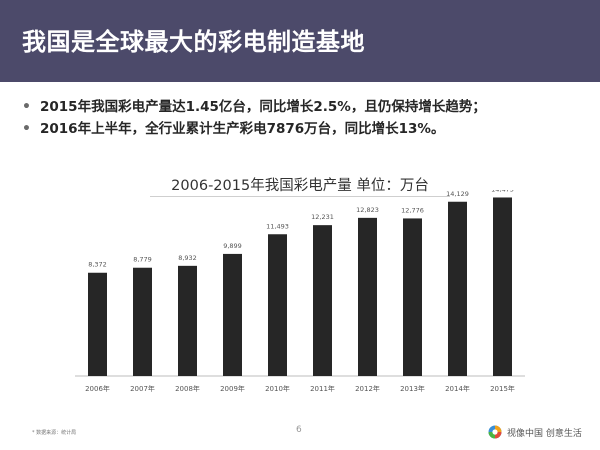 This screenshot has width=600, height=450. Describe the element at coordinates (300, 196) in the screenshot. I see `chart-title-underline` at that location.